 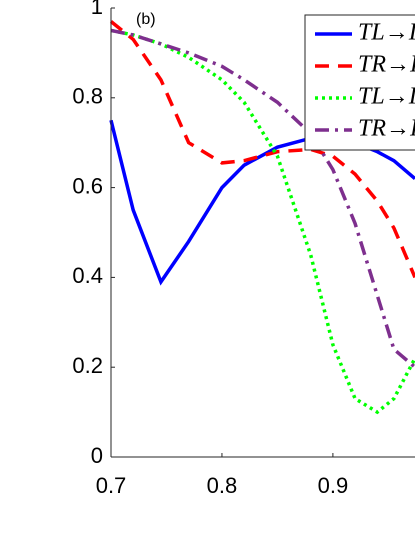 I want to click on y-tick-label: 0.6, so click(x=87, y=185).